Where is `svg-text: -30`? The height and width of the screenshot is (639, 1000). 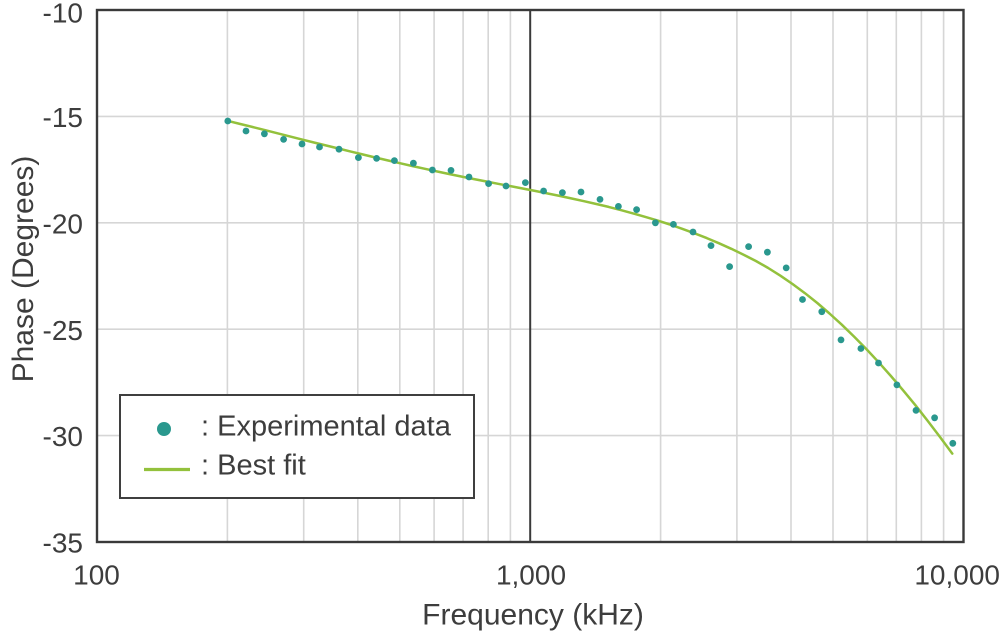
svg-text: -30 is located at coordinates (63, 436).